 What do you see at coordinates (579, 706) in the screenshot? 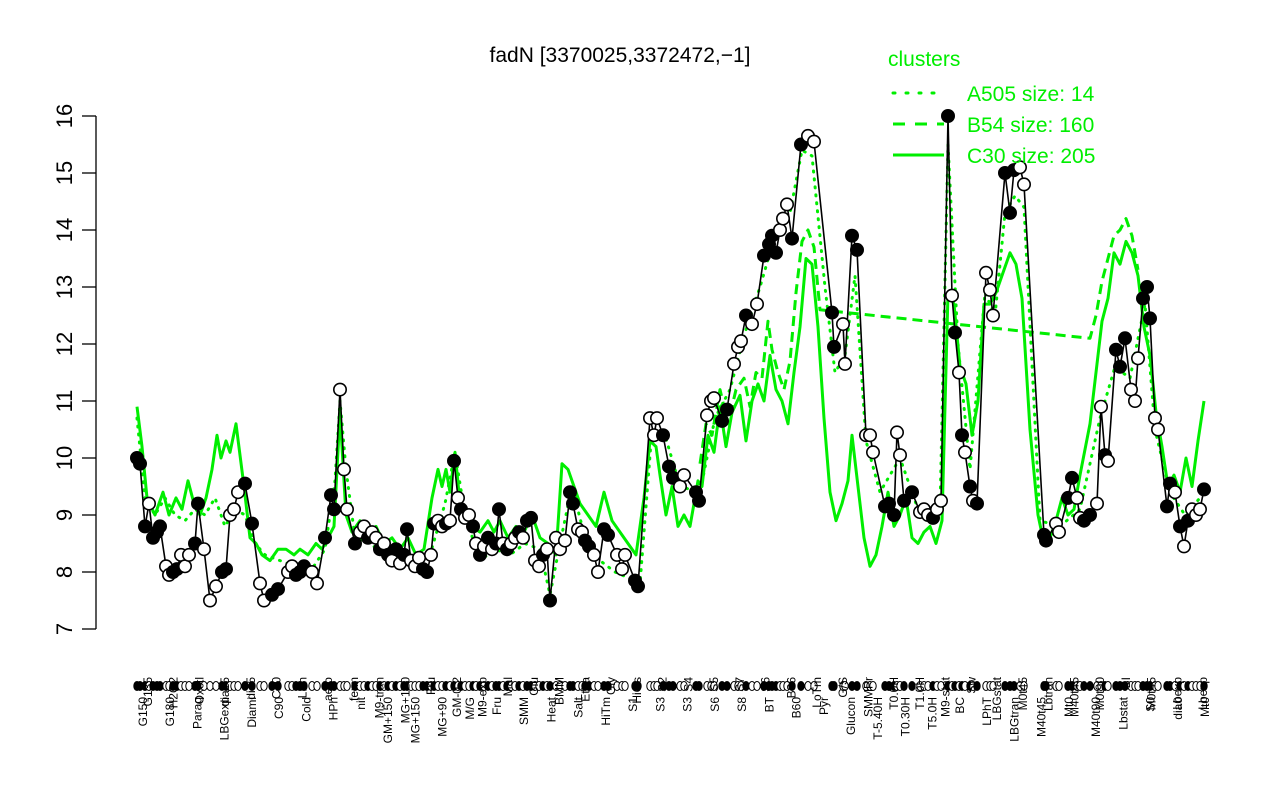
I see `x-tick-label: Salt` at bounding box center [579, 706].